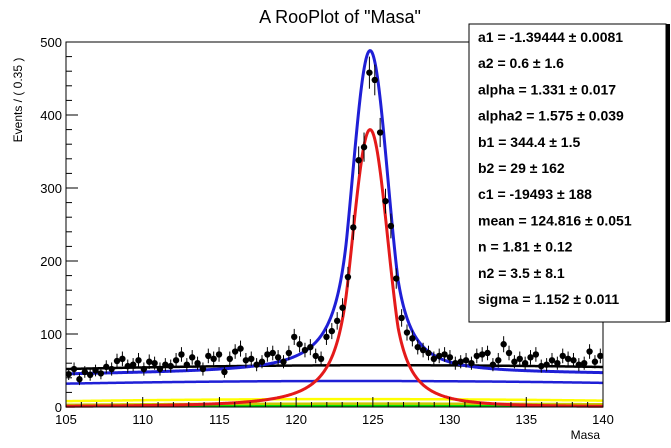 This screenshot has width=671, height=448. I want to click on x-tick-label: 110, so click(142, 419).